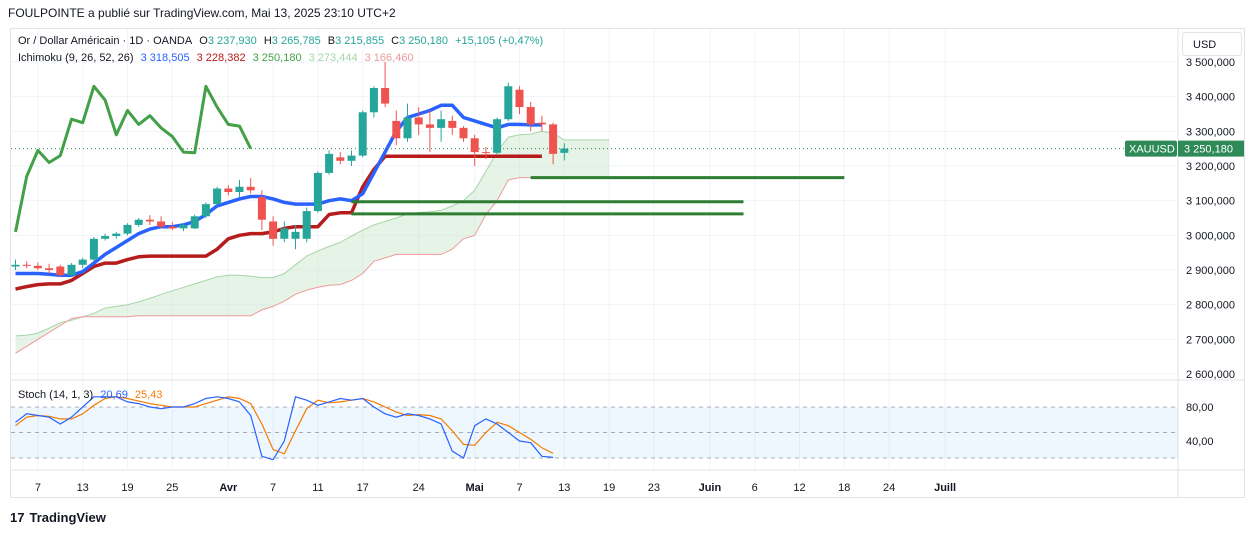 The image size is (1257, 536). I want to click on symbol-badge-bg, so click(1151, 148).